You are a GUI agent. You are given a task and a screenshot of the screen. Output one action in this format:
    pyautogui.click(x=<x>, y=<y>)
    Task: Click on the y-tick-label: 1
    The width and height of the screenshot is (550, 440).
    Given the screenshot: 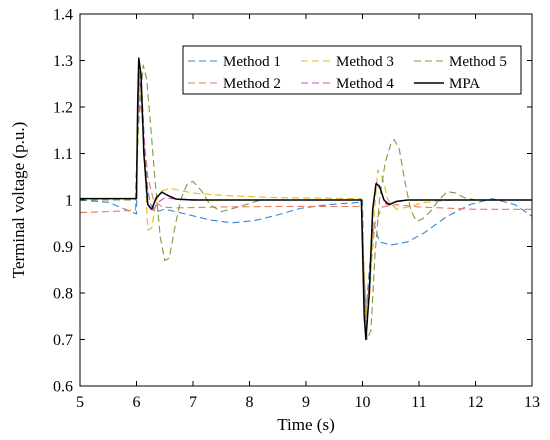 What is the action you would take?
    pyautogui.click(x=69, y=201)
    